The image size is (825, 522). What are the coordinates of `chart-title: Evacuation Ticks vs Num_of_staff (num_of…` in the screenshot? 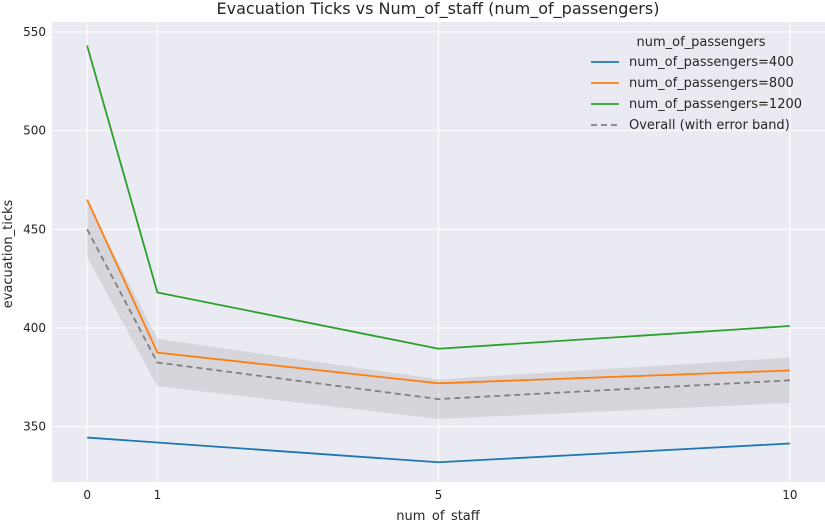 It's located at (438, 9).